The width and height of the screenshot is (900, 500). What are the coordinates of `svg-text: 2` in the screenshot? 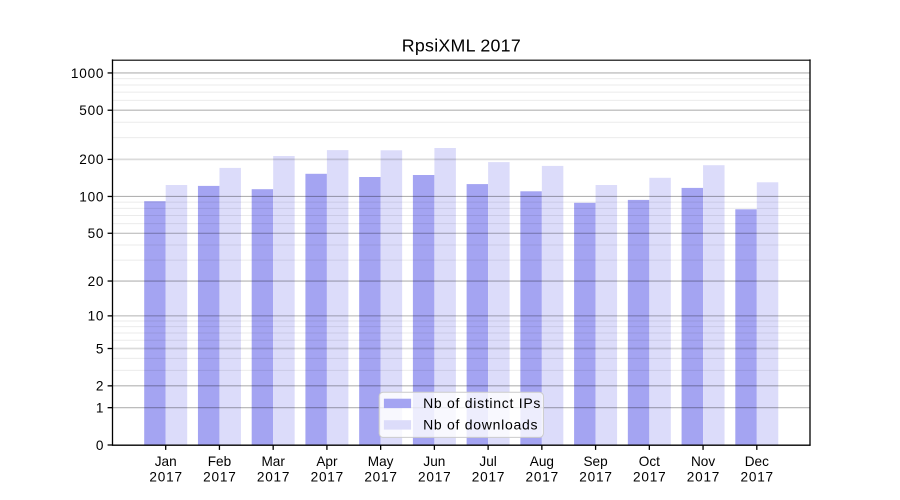 It's located at (100, 386).